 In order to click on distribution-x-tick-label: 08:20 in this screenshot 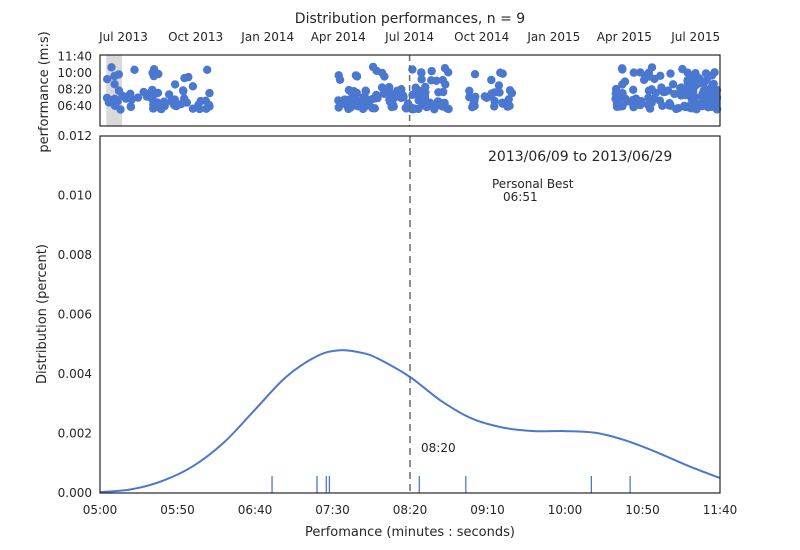, I will do `click(410, 510)`.